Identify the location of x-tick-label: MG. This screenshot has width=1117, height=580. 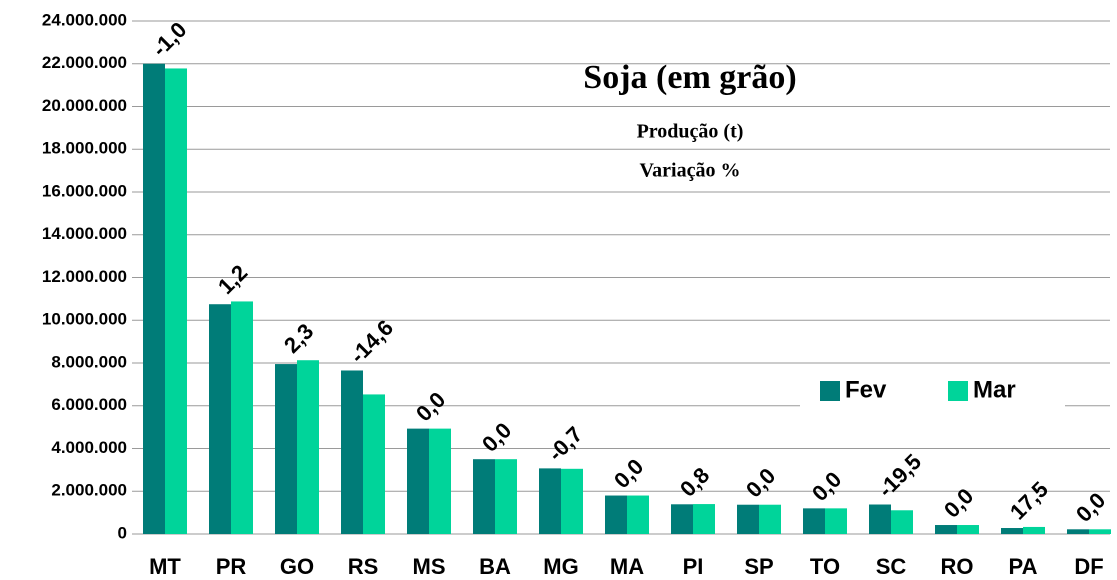
(560, 566).